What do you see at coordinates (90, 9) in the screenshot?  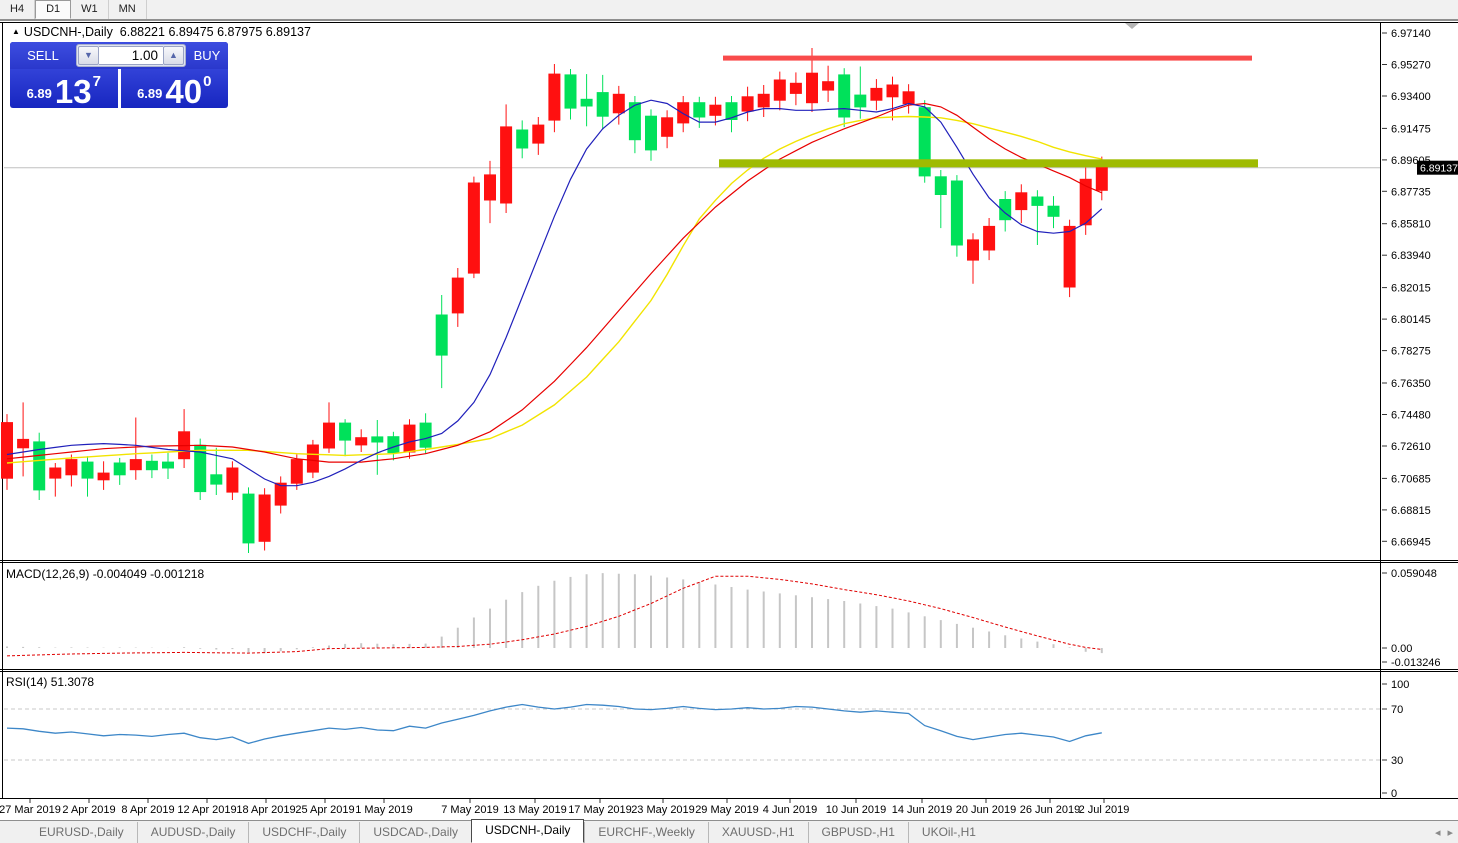 I see `timeframe-tab-w1: W1` at bounding box center [90, 9].